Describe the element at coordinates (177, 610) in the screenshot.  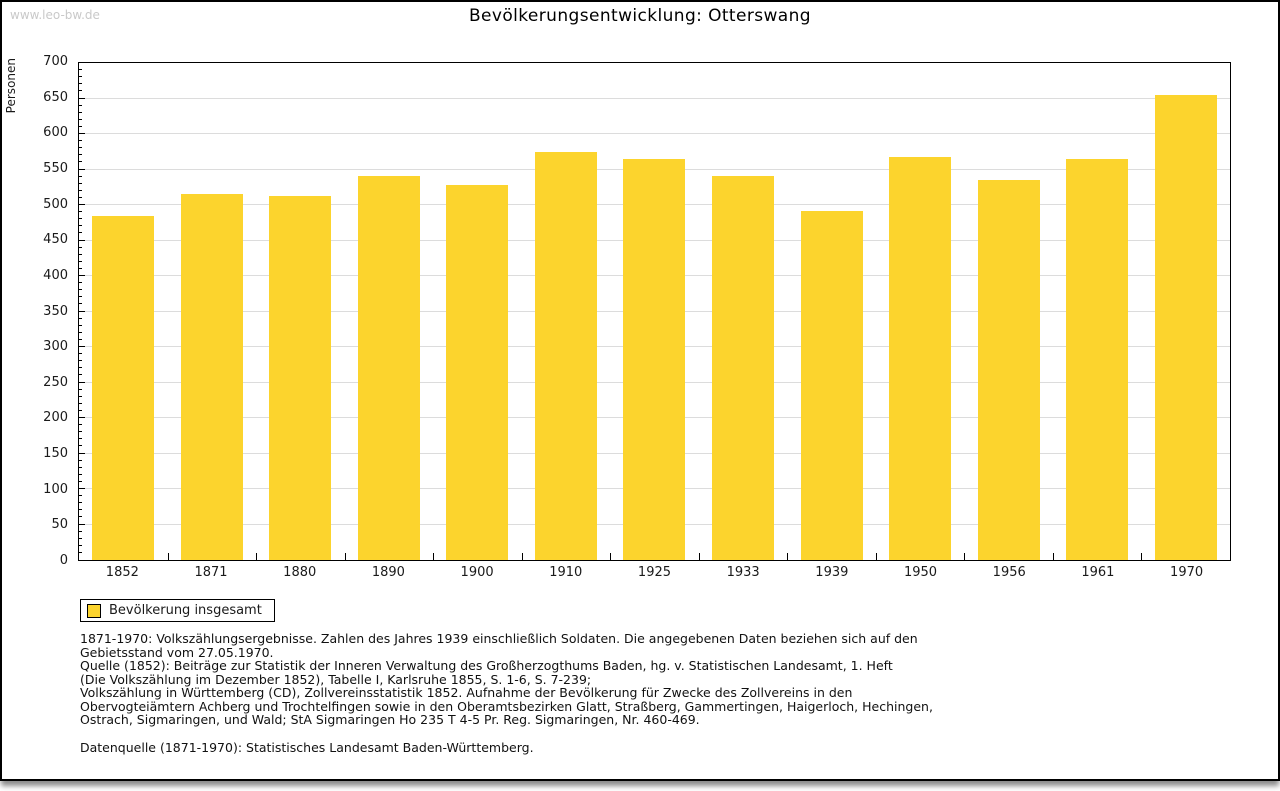
I see `legend: Bevölkerung insgesamt` at that location.